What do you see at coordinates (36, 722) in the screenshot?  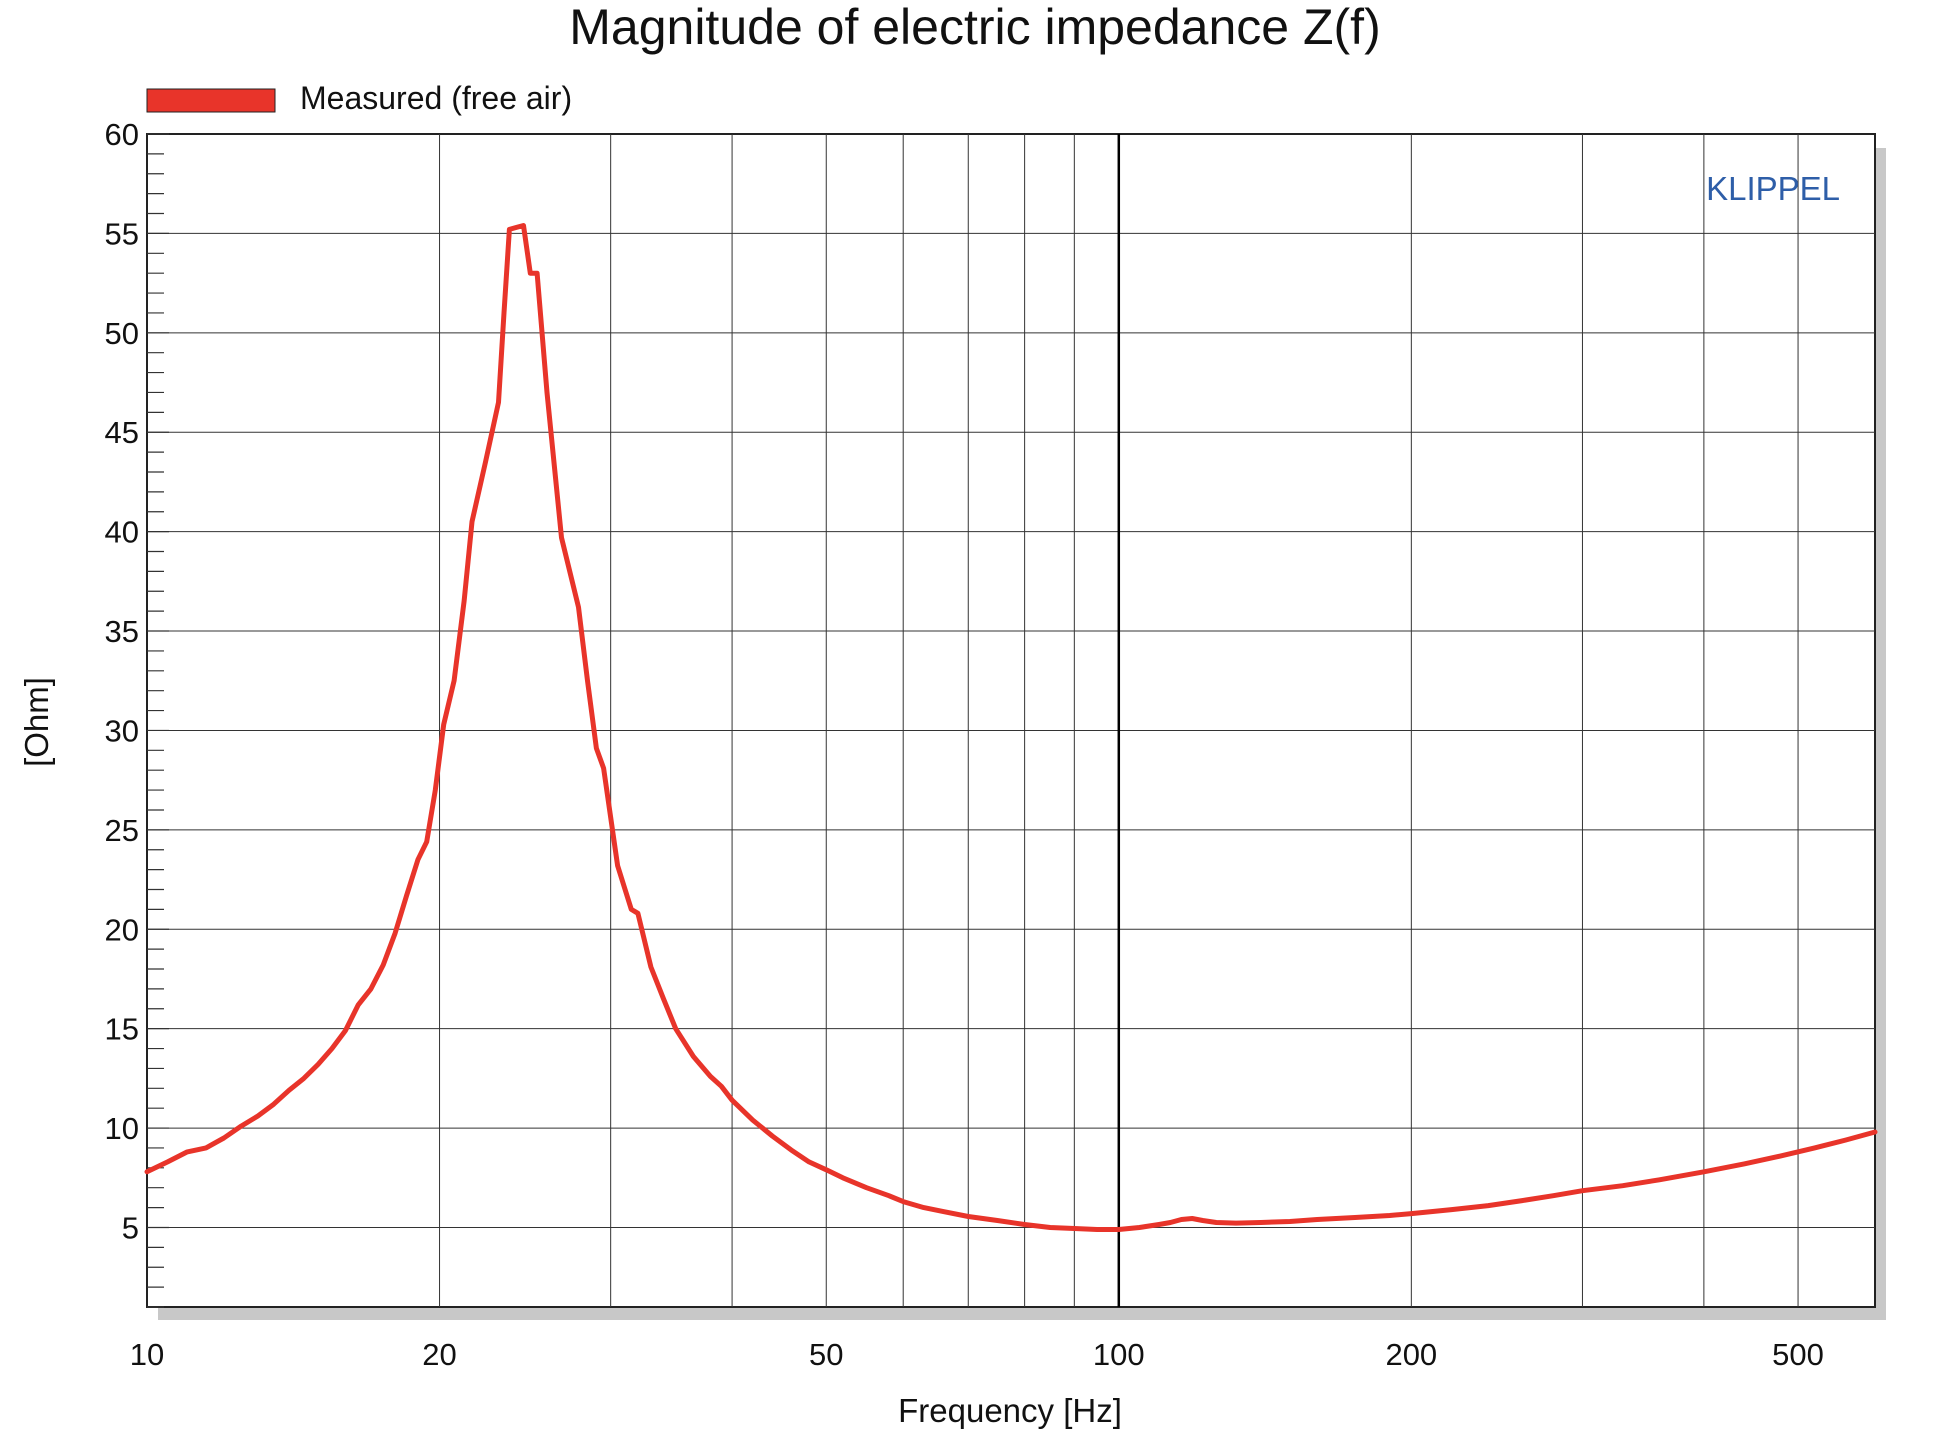 I see `y-axis-label: [Ohm]` at bounding box center [36, 722].